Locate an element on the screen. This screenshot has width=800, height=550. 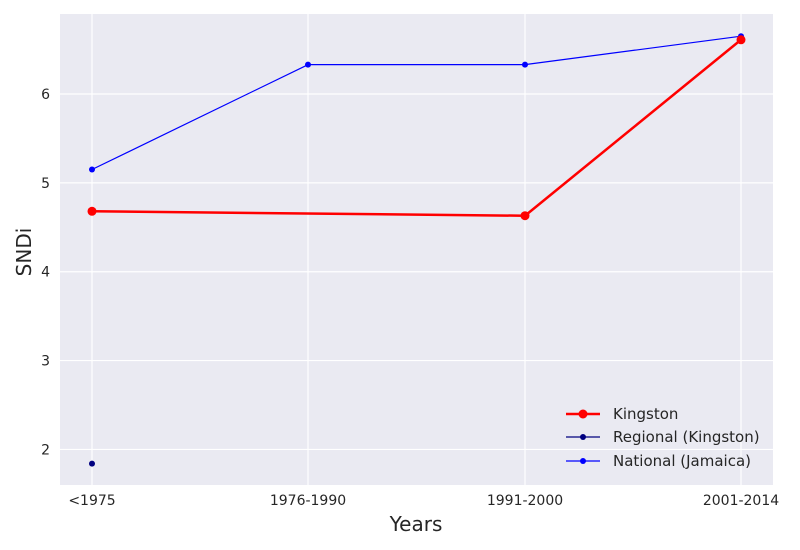
y-tick-label: 4 is located at coordinates (45, 273).